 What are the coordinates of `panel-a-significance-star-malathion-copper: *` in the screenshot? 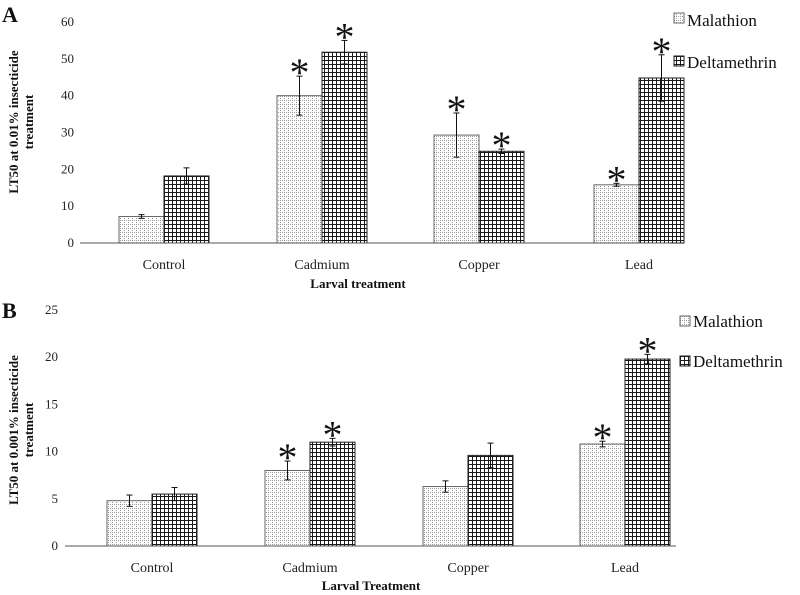 It's located at (457, 109).